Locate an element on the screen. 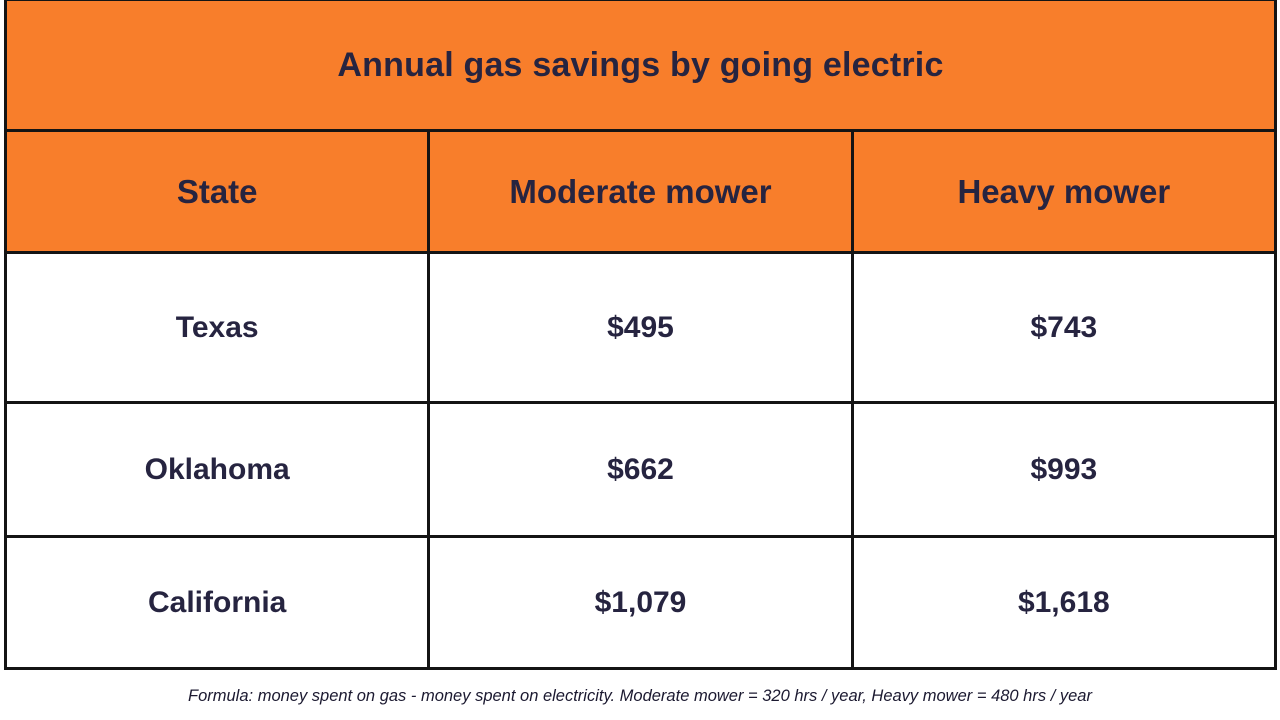  heavy-mower-value-cell: $993 is located at coordinates (1064, 469).